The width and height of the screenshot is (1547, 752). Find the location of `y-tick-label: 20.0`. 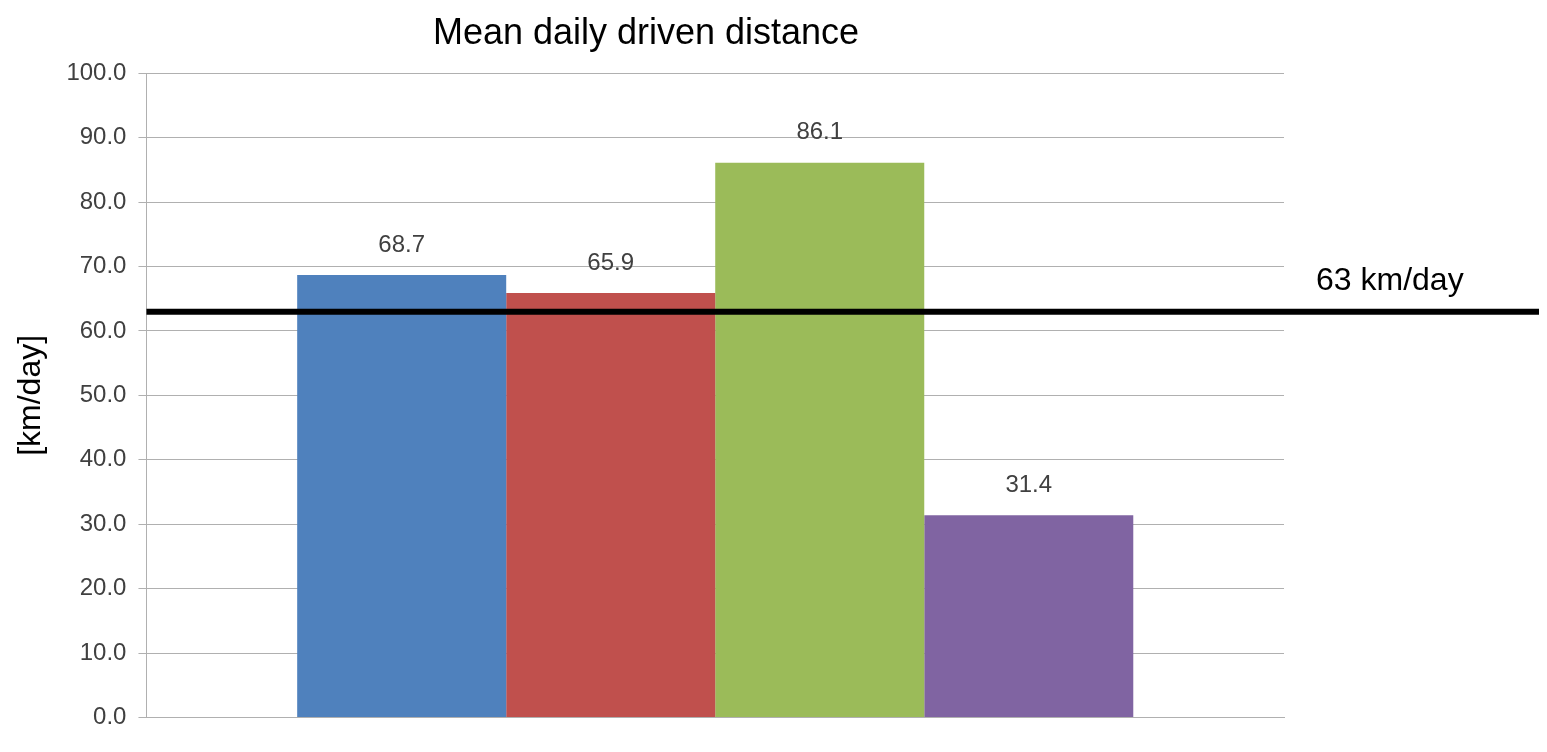

y-tick-label: 20.0 is located at coordinates (103, 587).